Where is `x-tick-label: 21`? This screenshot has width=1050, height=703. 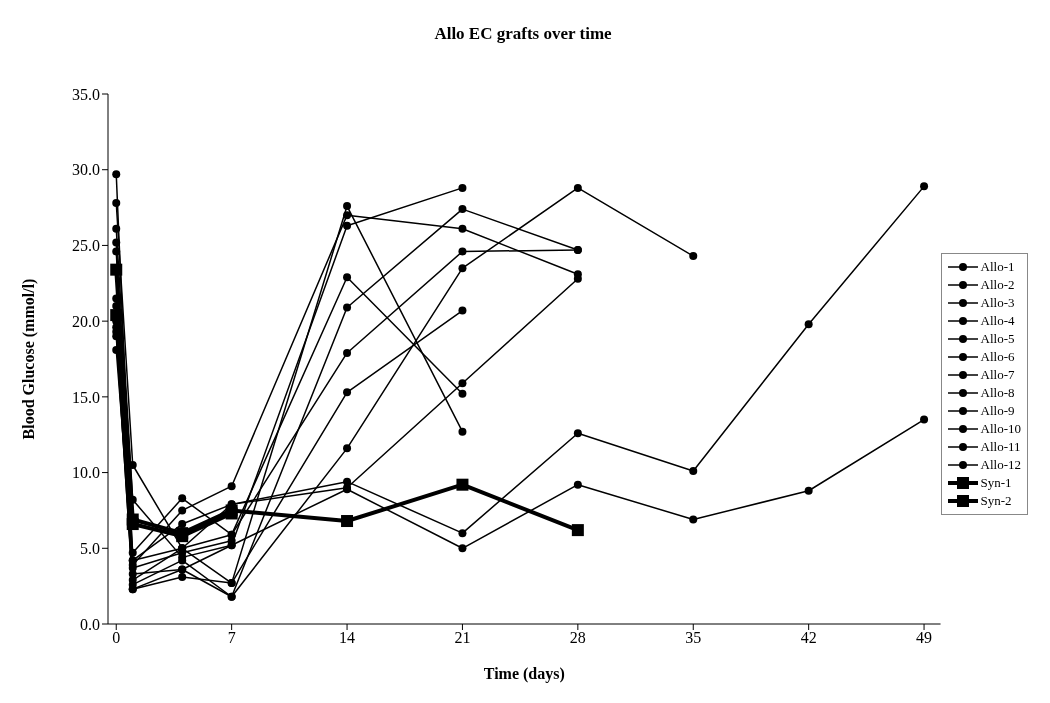
x-tick-label: 21 is located at coordinates (462, 638).